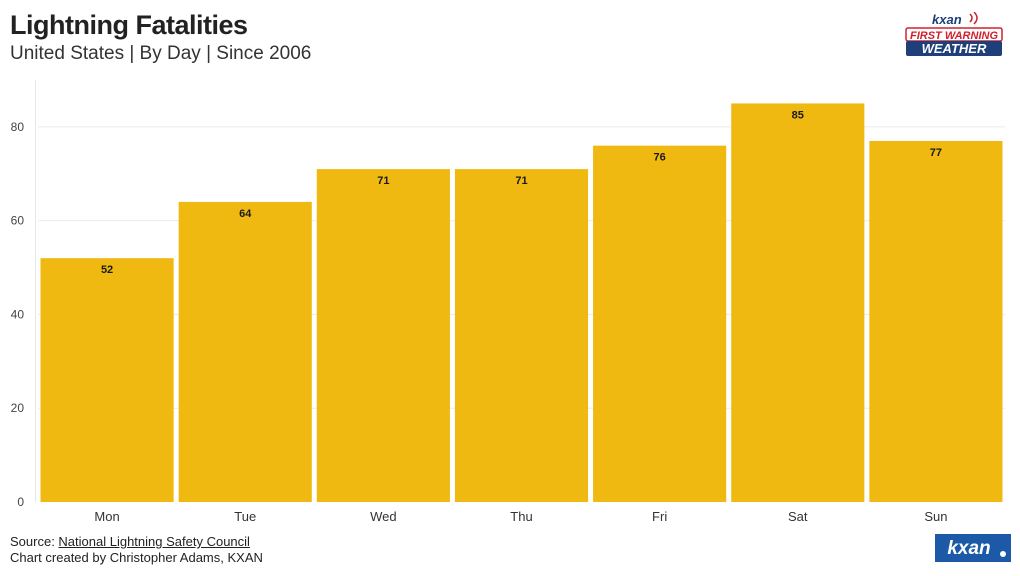 The width and height of the screenshot is (1020, 576). I want to click on source-link: National Lightning Safety Council, so click(154, 541).